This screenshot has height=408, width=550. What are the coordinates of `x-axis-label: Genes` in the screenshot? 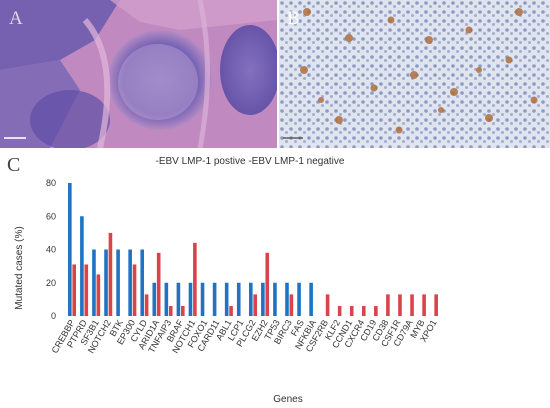 It's located at (287, 399).